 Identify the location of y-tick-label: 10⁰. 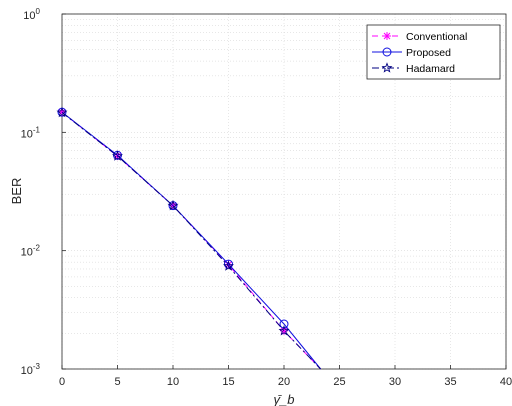
(31, 14).